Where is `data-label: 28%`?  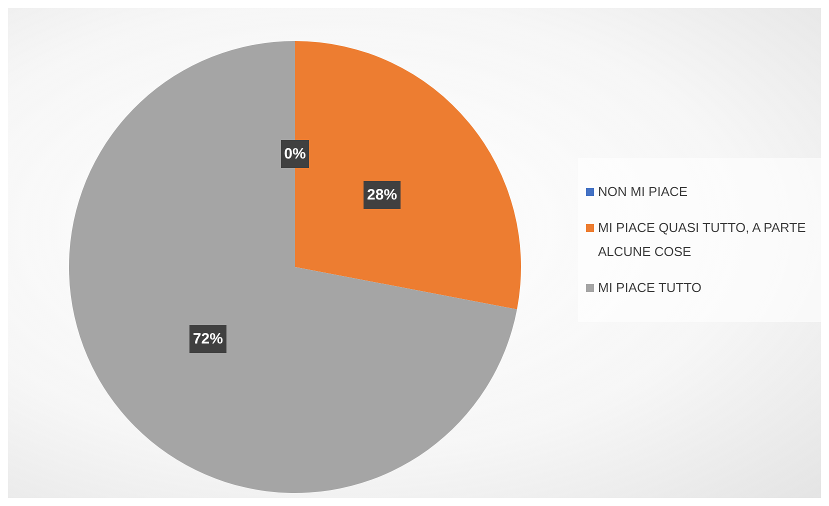 data-label: 28% is located at coordinates (382, 195).